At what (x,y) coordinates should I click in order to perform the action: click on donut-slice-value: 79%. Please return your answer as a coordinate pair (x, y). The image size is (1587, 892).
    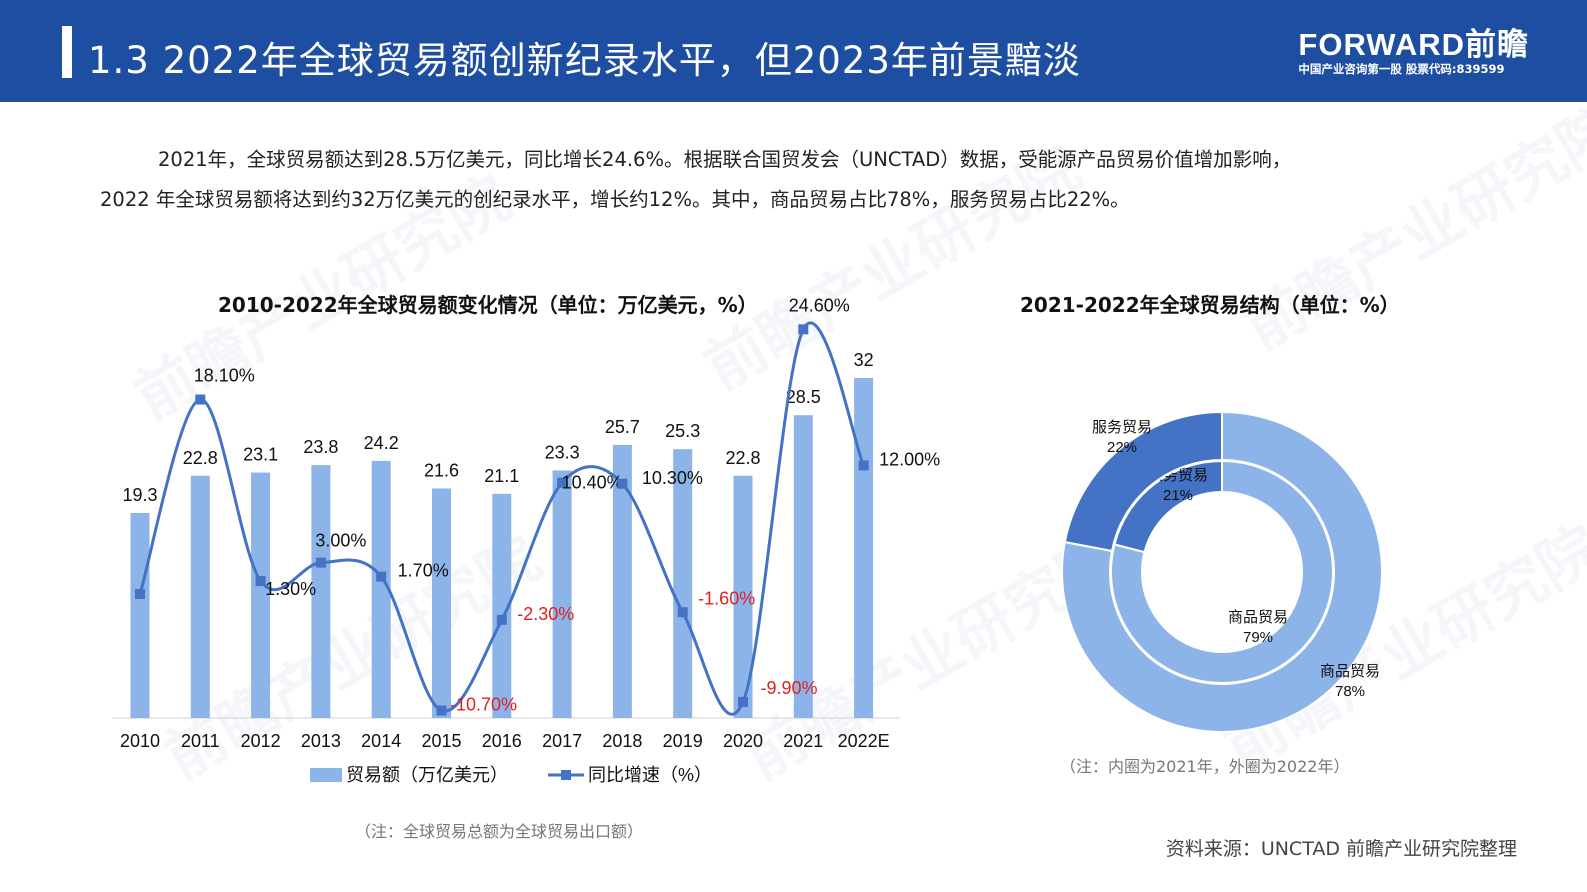
    Looking at the image, I should click on (1258, 637).